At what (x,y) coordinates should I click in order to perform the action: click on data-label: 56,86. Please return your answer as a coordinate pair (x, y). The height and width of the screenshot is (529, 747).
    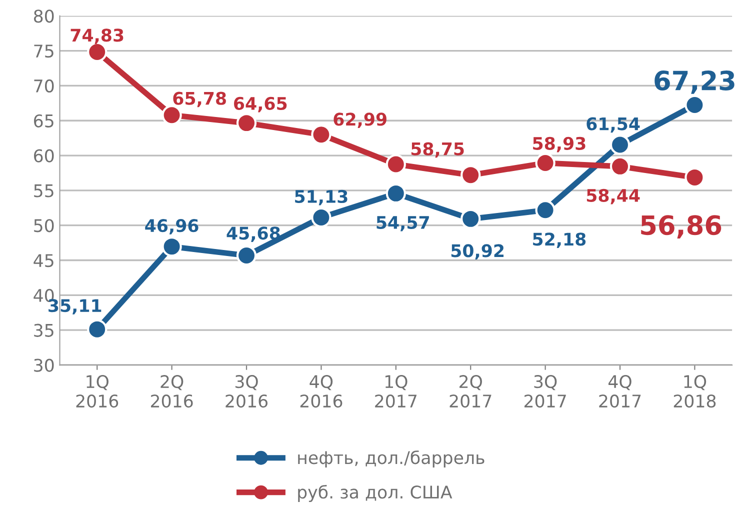
    Looking at the image, I should click on (681, 226).